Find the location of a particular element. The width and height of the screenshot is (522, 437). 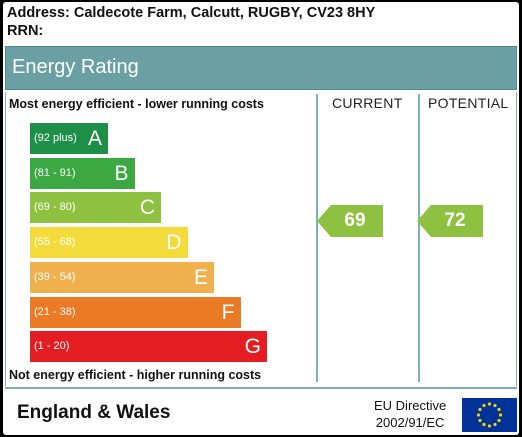

current-rating-value: 69 is located at coordinates (355, 221).